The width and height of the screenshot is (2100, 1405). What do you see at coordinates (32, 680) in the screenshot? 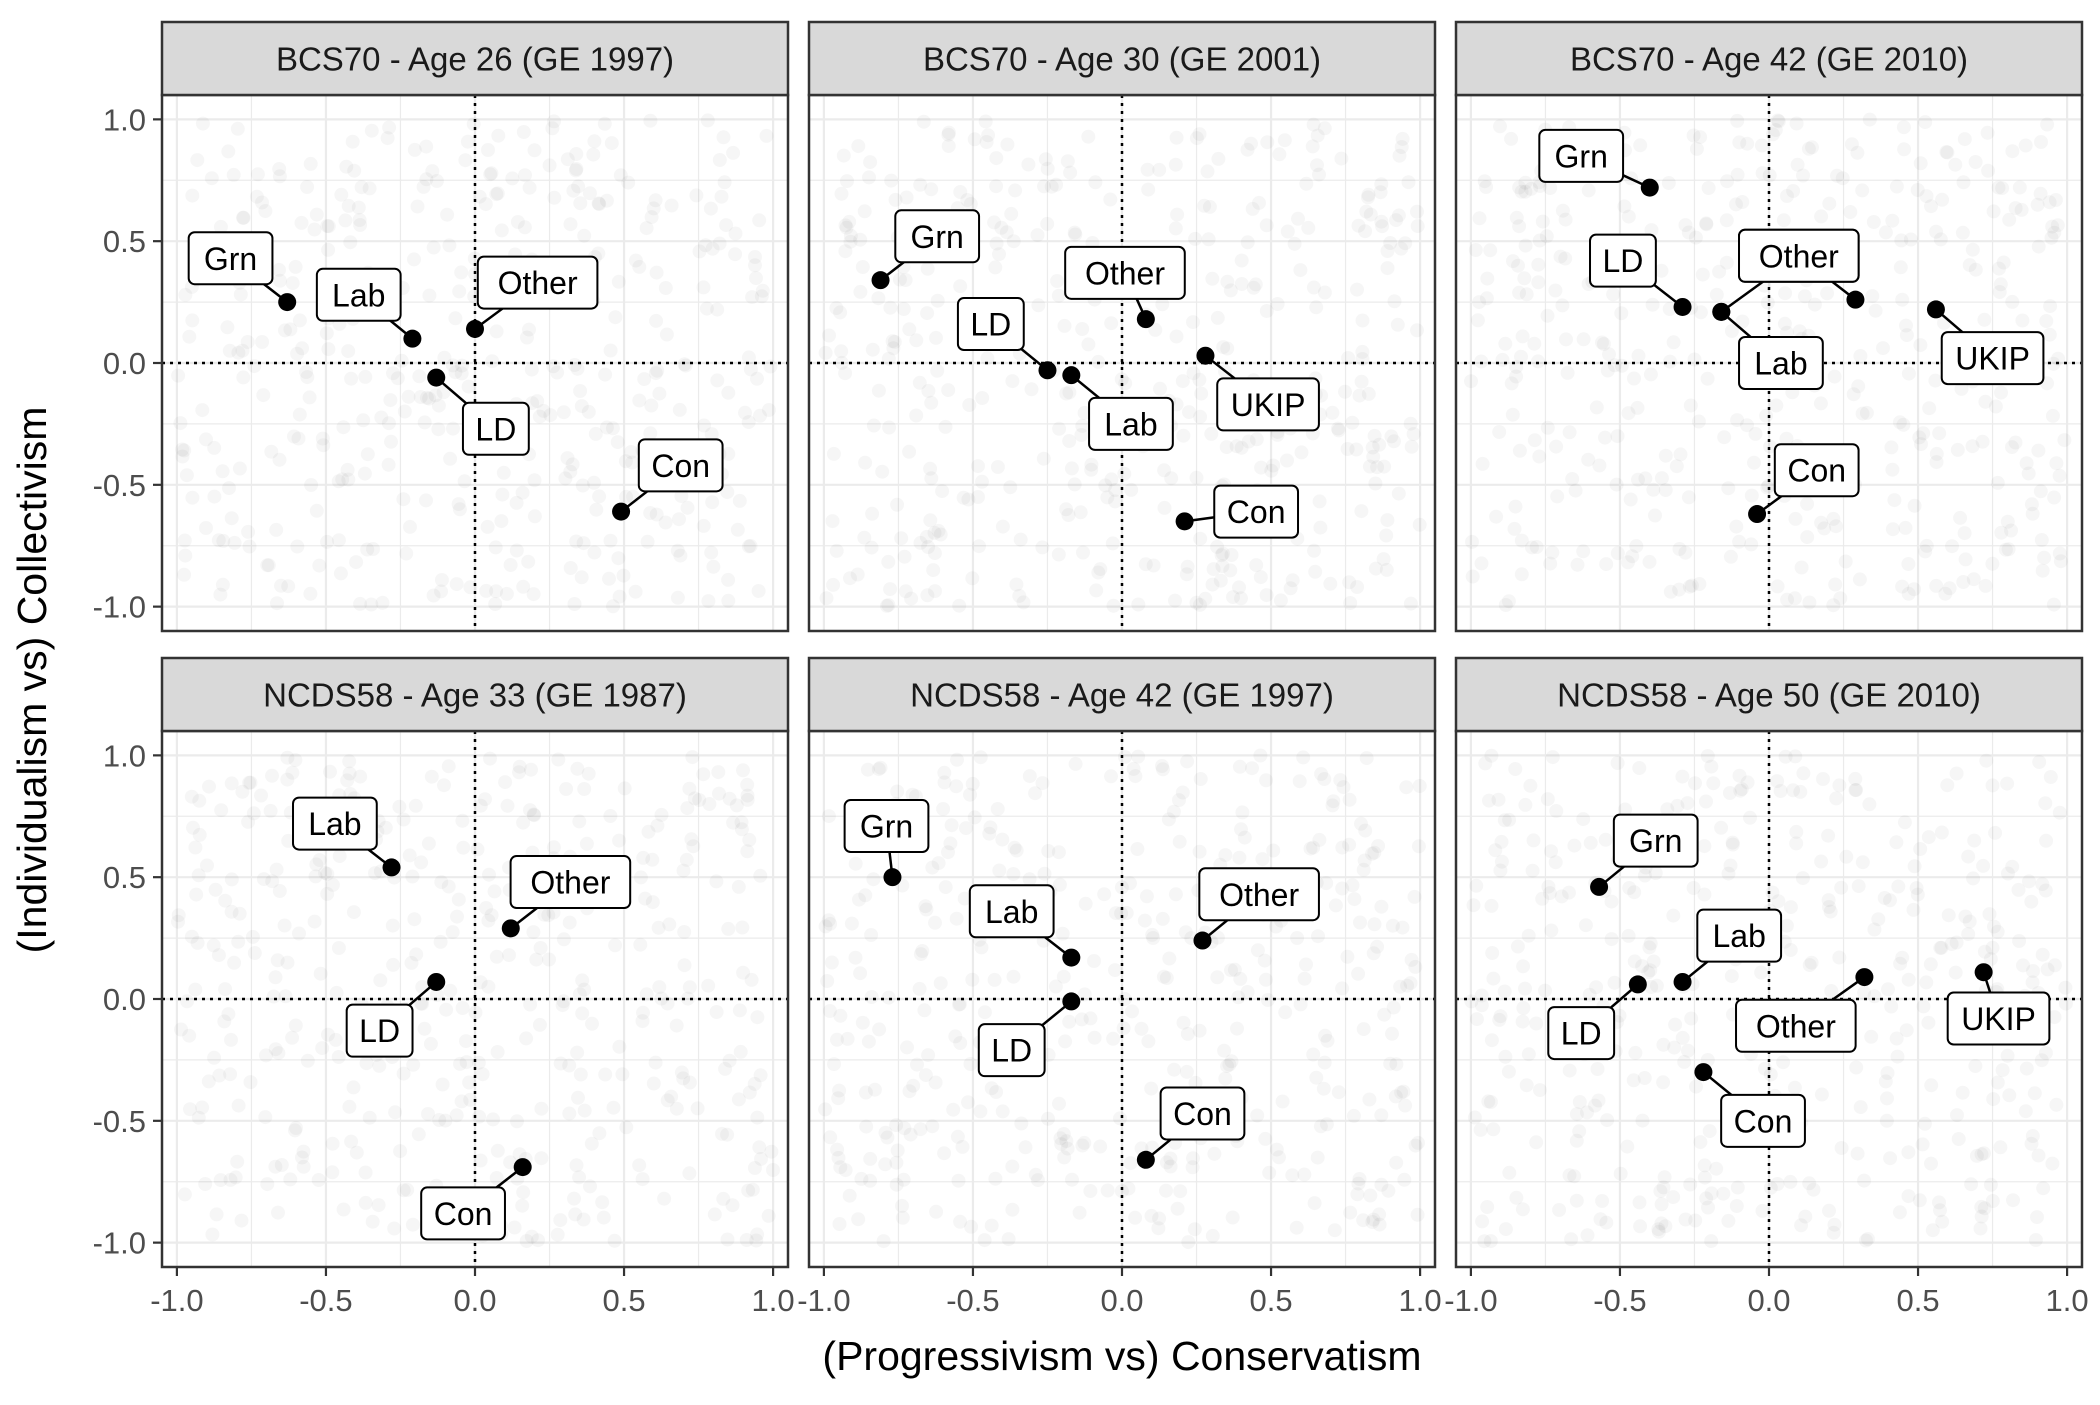
I see `y-axis-title: (Individualism vs) Collectivism` at bounding box center [32, 680].